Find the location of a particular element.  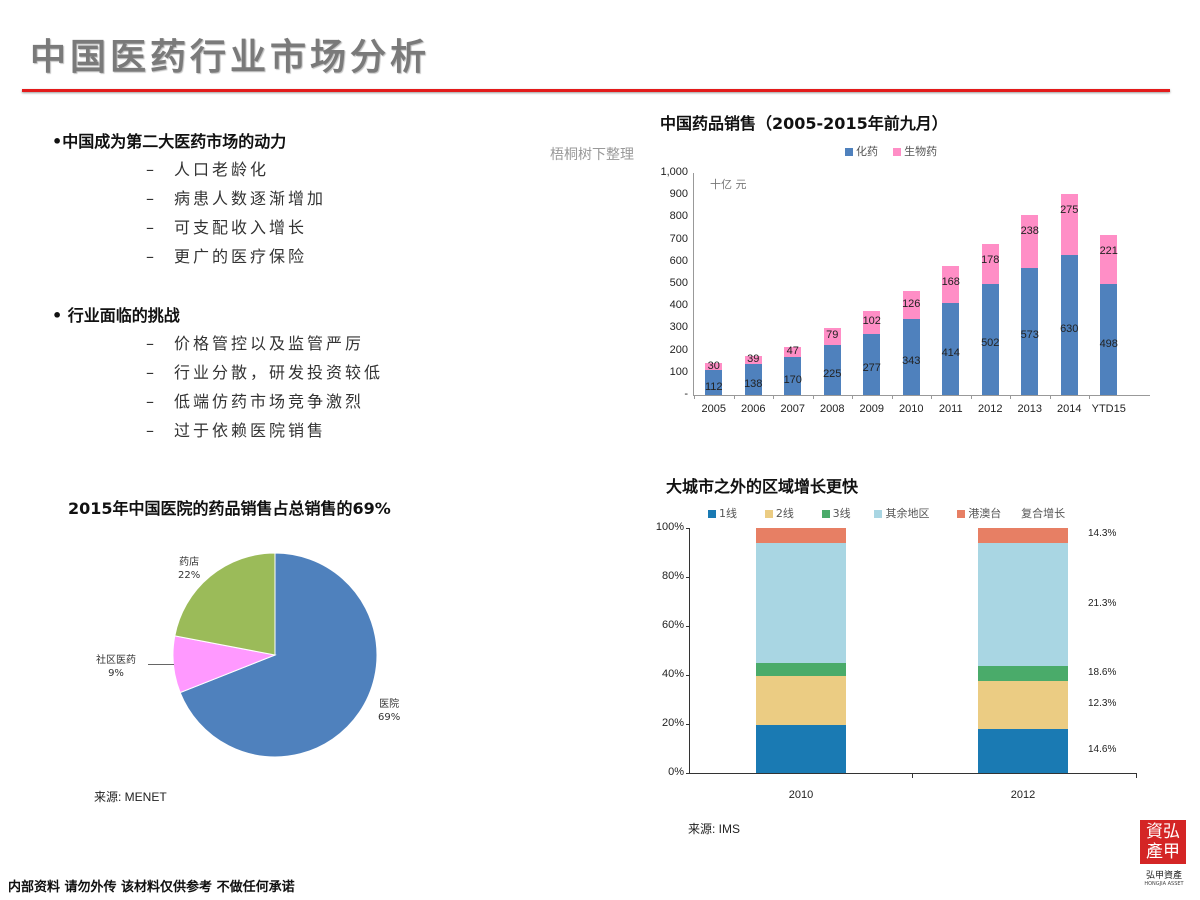

bar-value-label: 630 is located at coordinates (1069, 329).